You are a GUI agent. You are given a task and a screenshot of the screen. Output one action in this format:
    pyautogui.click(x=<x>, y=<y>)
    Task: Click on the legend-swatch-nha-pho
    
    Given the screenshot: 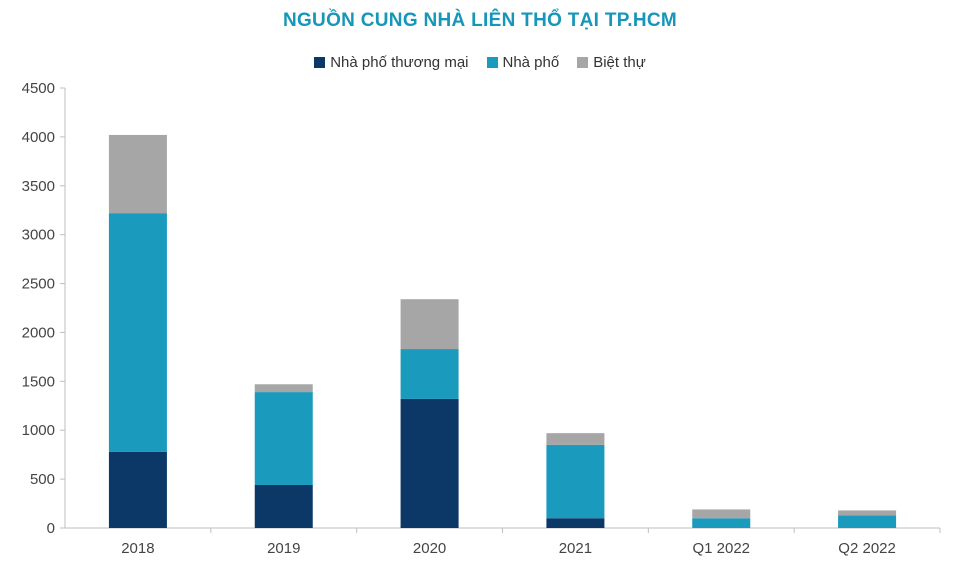 What is the action you would take?
    pyautogui.click(x=492, y=62)
    